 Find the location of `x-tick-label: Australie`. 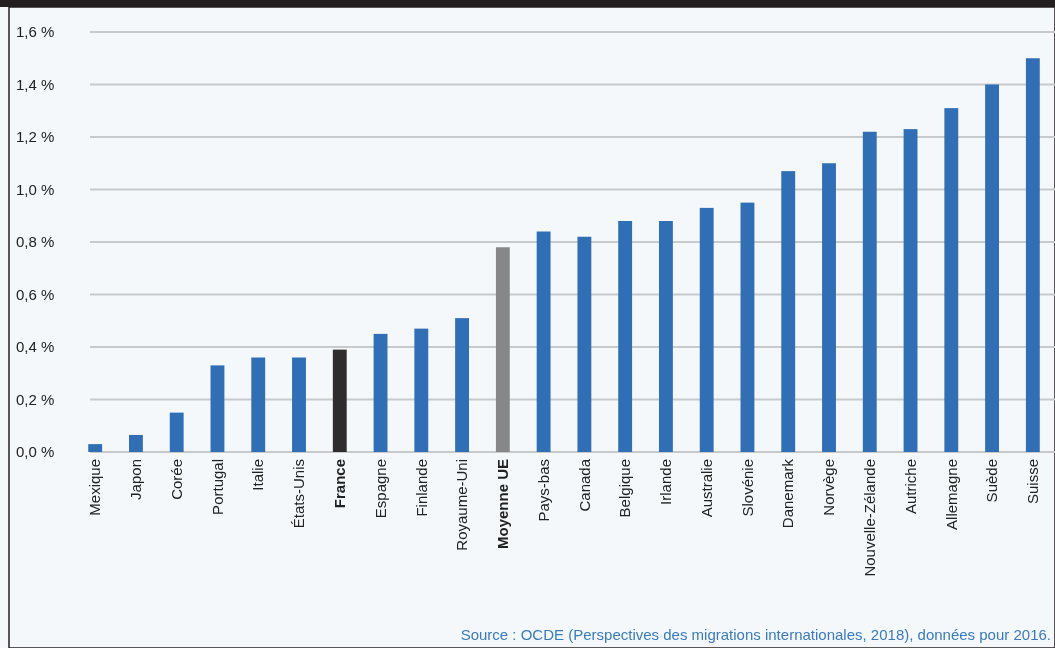

x-tick-label: Australie is located at coordinates (706, 488).